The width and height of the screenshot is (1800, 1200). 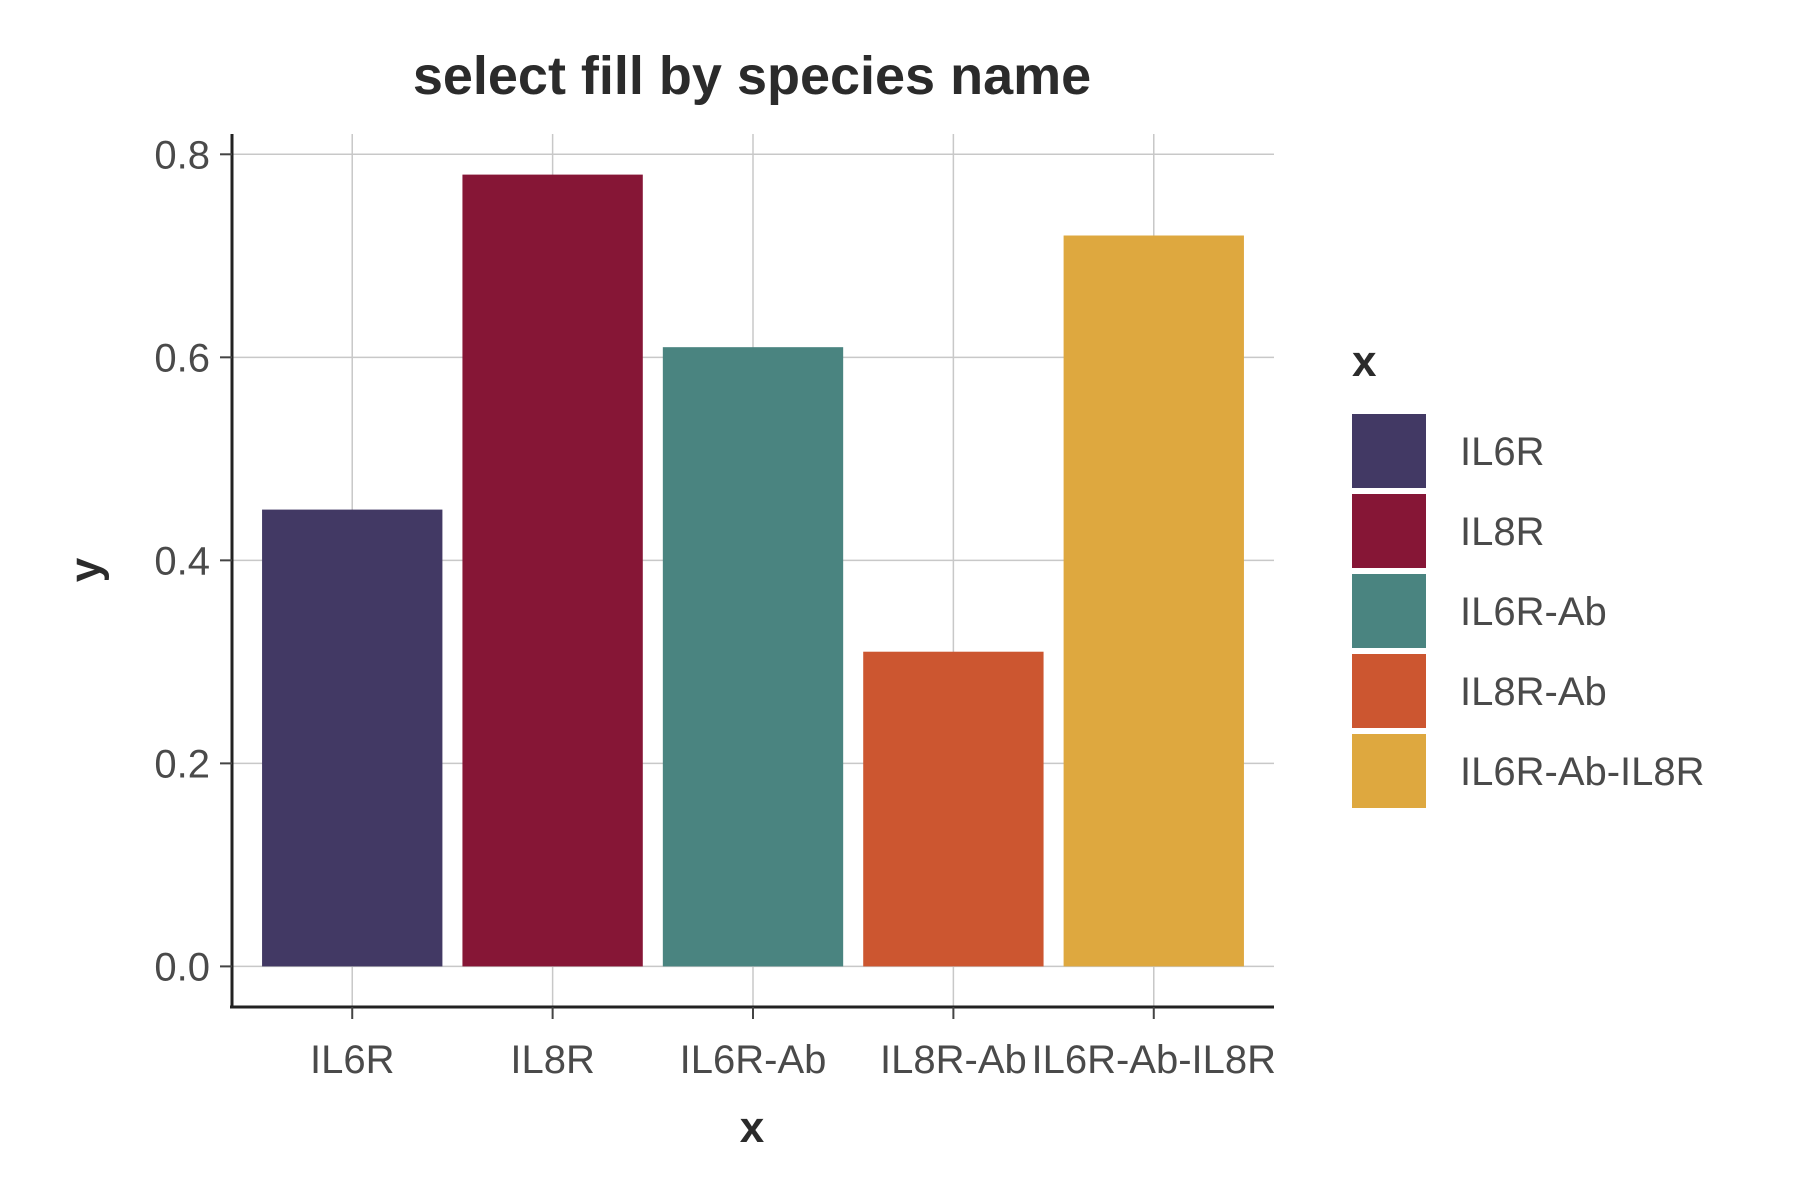 What do you see at coordinates (85, 569) in the screenshot?
I see `y-axis-title: y` at bounding box center [85, 569].